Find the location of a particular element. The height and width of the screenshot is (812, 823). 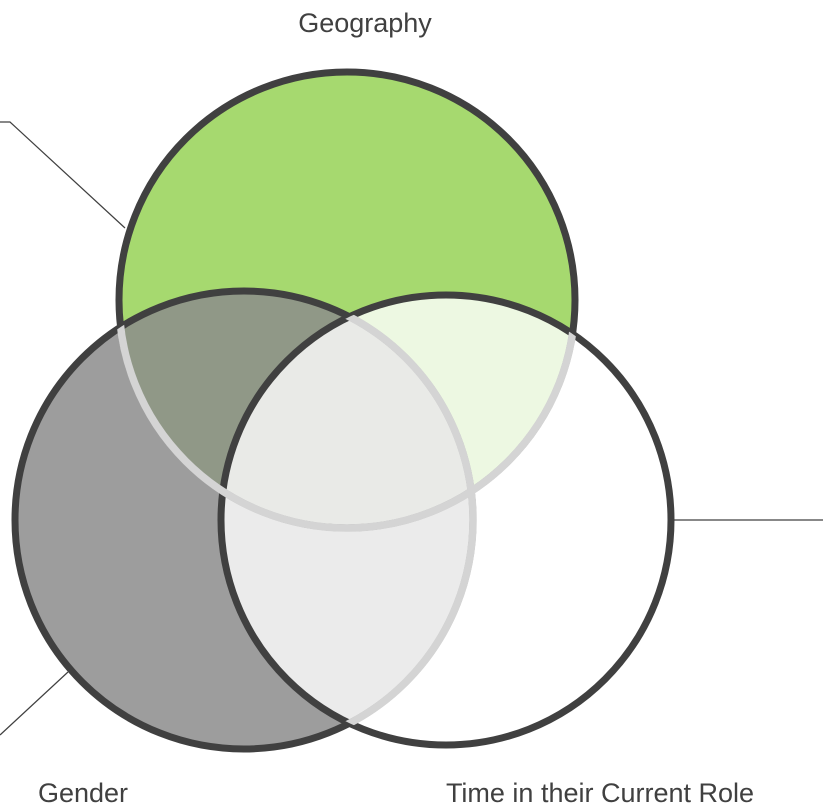

label-gender: Gender is located at coordinates (83, 793).